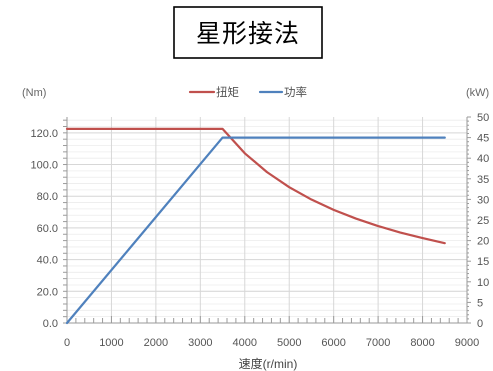  I want to click on x-tick-label: 8000, so click(422, 343).